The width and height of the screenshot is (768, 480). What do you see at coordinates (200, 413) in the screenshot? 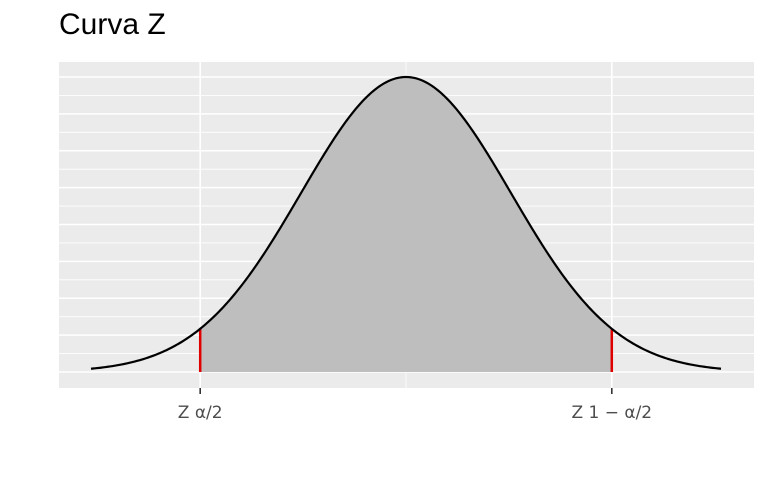
I see `x-tick-label: Z α/2` at bounding box center [200, 413].